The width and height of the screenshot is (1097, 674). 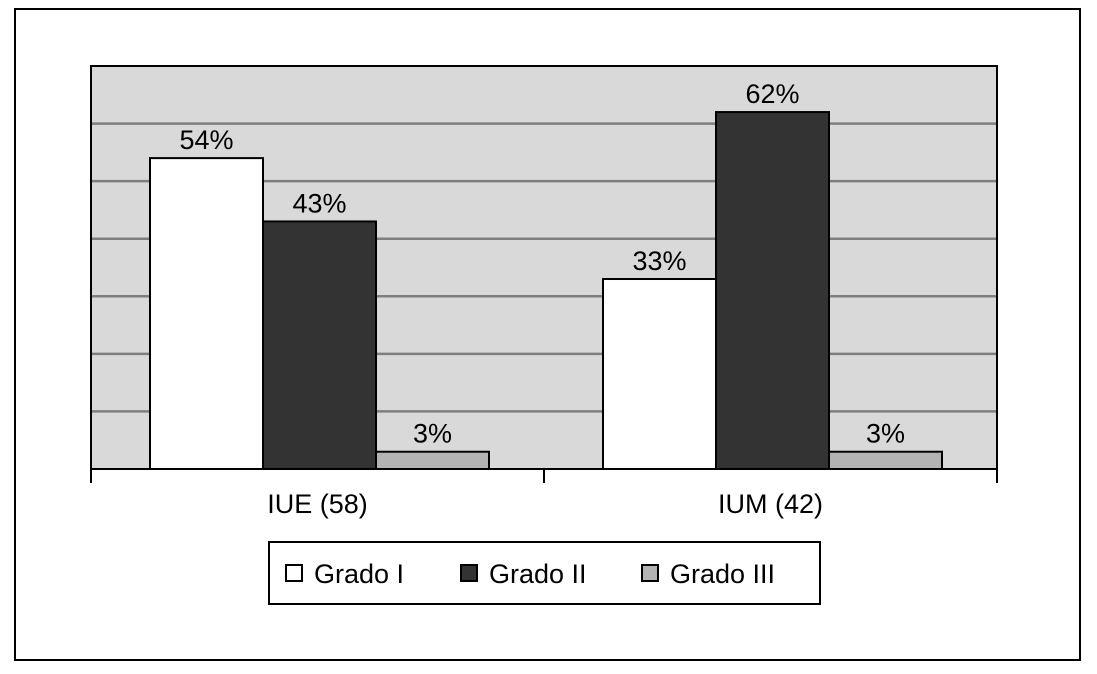 I want to click on legend, so click(x=544, y=573).